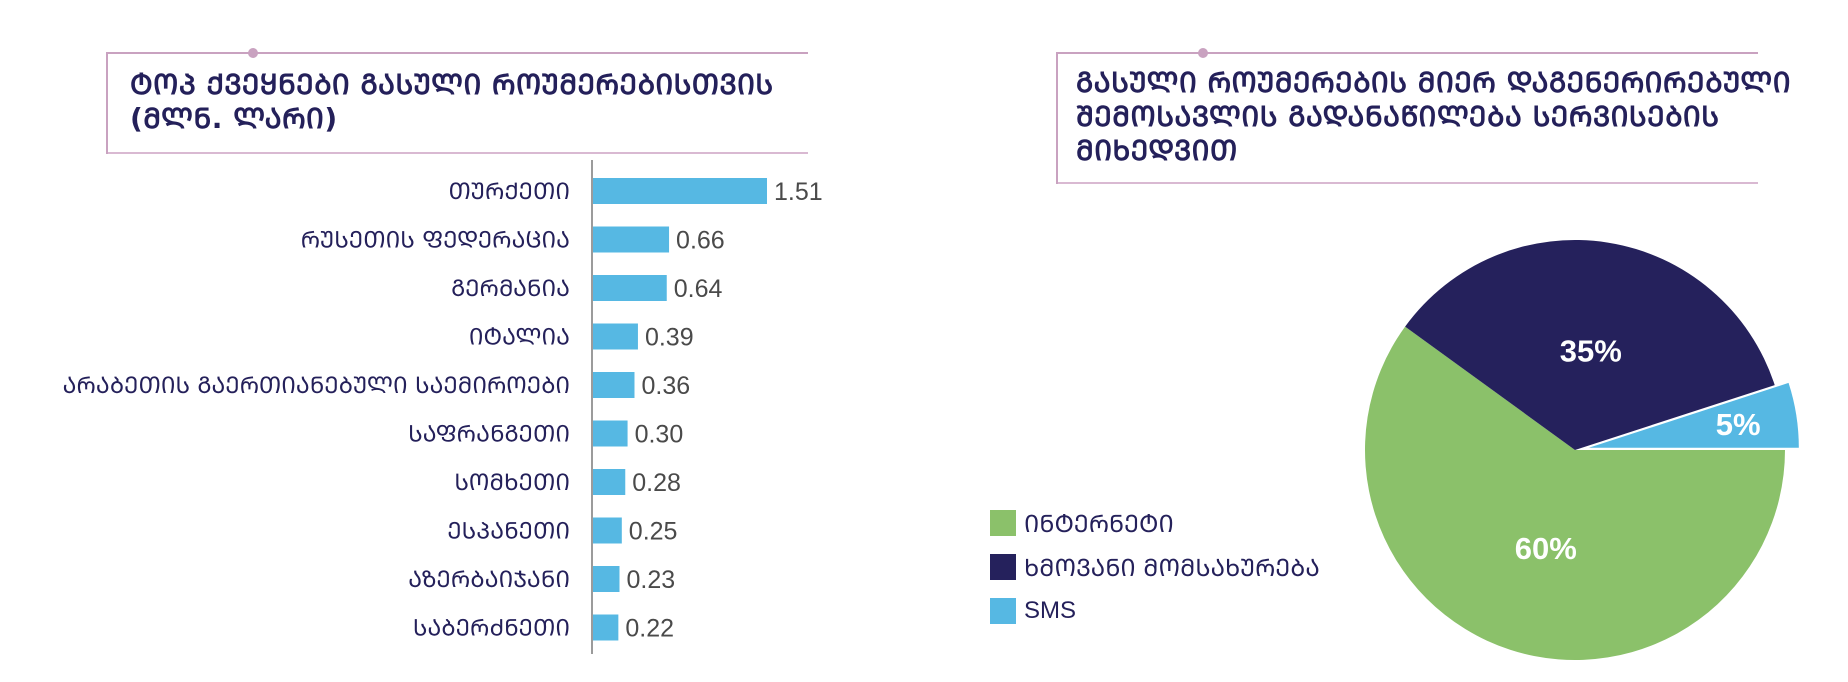 Image resolution: width=1848 pixels, height=682 pixels. What do you see at coordinates (234, 118) in the screenshot?
I see `bar-chart-title-line-2: (ᲛᲚᲜ. ᲚᲐᲠᲘ)` at bounding box center [234, 118].